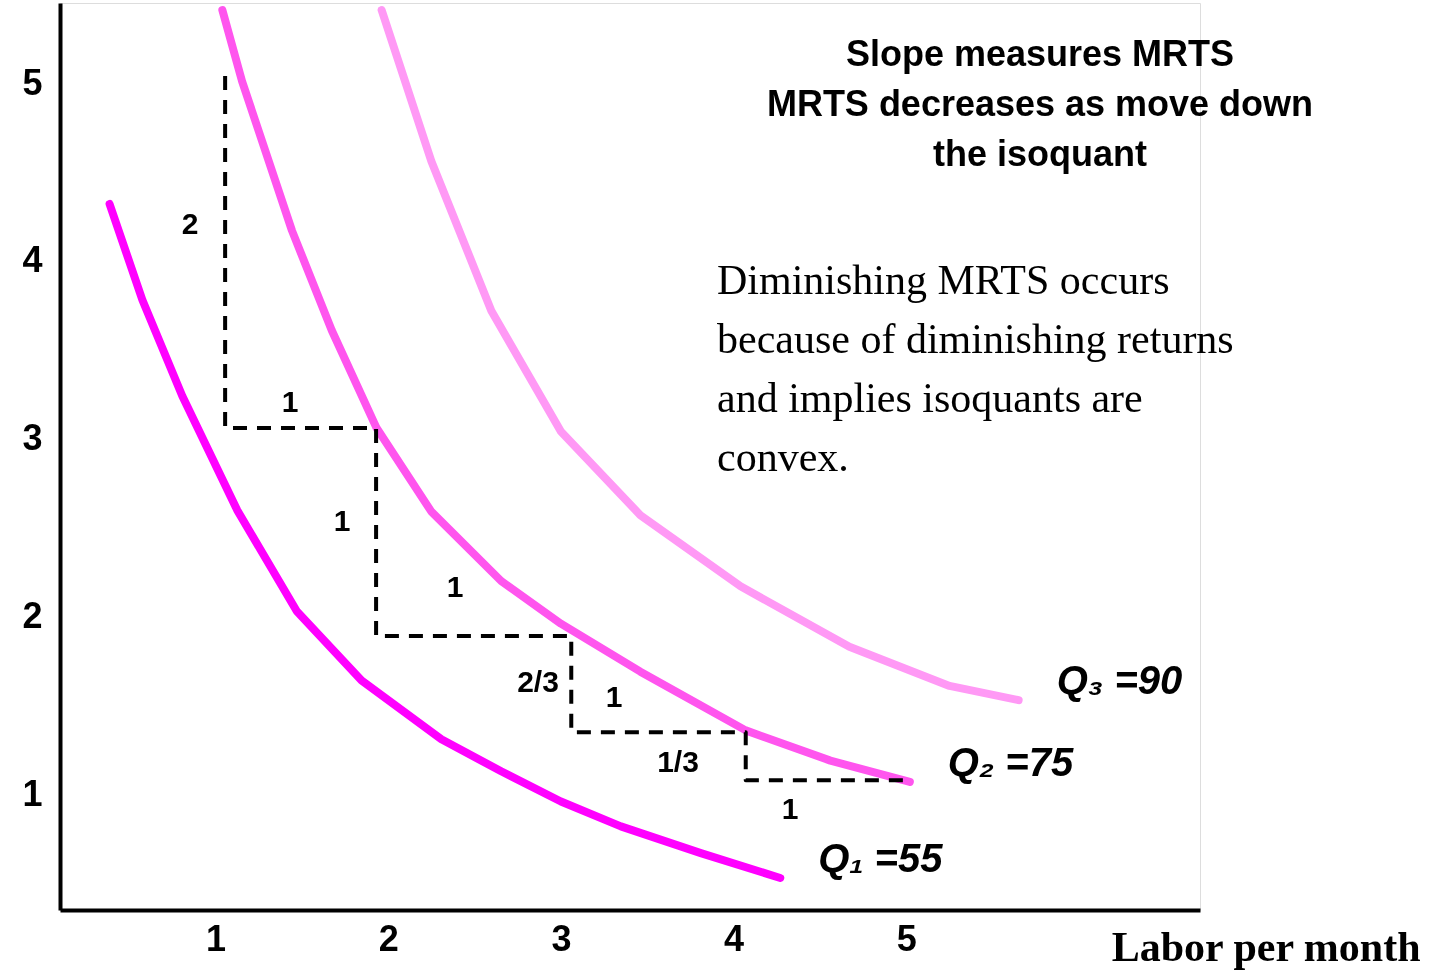 This screenshot has width=1437, height=970. Describe the element at coordinates (32, 260) in the screenshot. I see `y-tick-label: 4` at that location.